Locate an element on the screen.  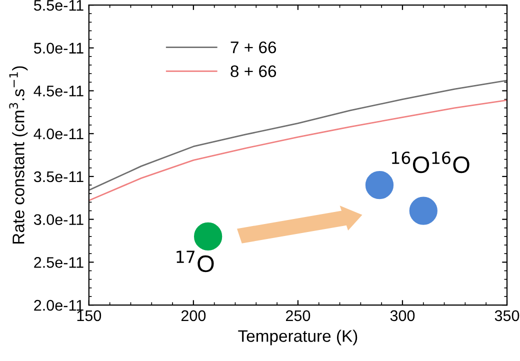
y-tick-label: 2.5e-11 is located at coordinates (59, 262).